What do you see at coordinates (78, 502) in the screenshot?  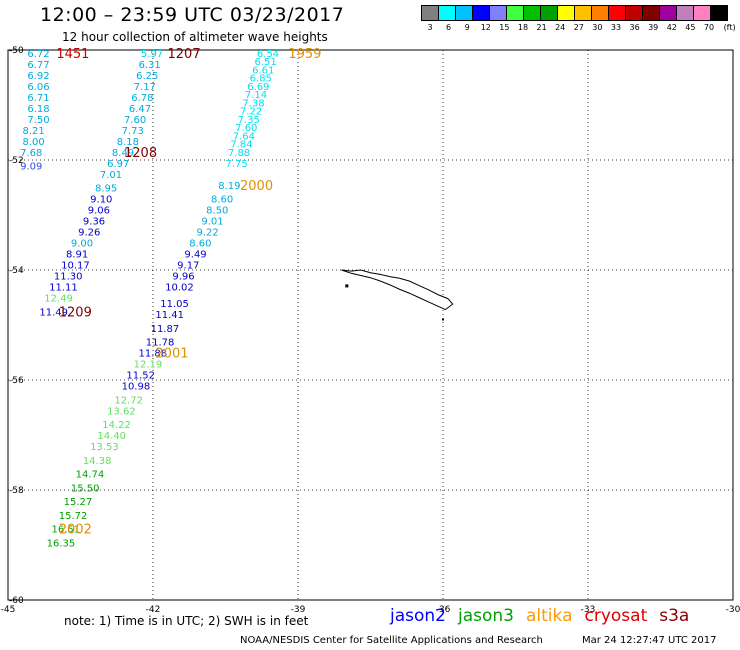 I see `swh-value-label: 15.27` at bounding box center [78, 502].